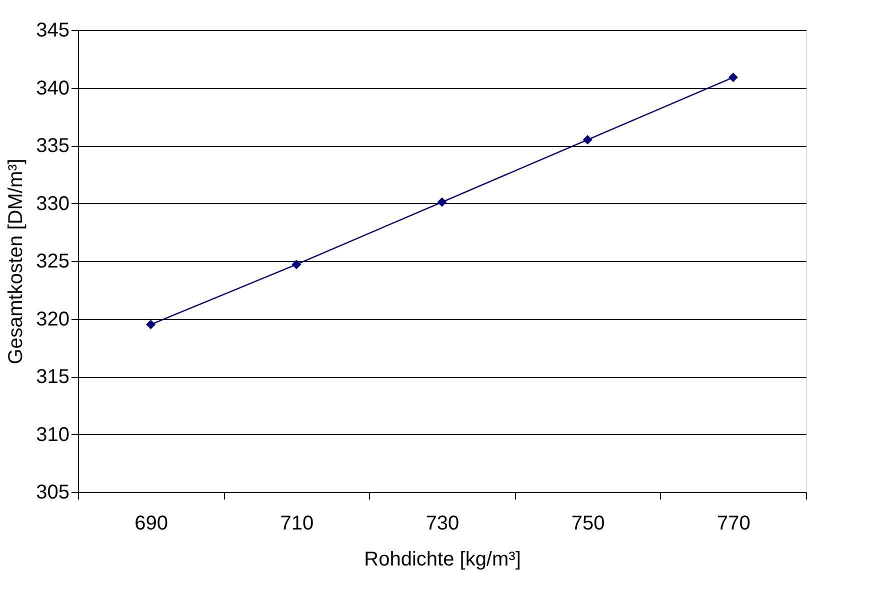 The height and width of the screenshot is (601, 876). Describe the element at coordinates (588, 523) in the screenshot. I see `x-tick-label: 750` at that location.